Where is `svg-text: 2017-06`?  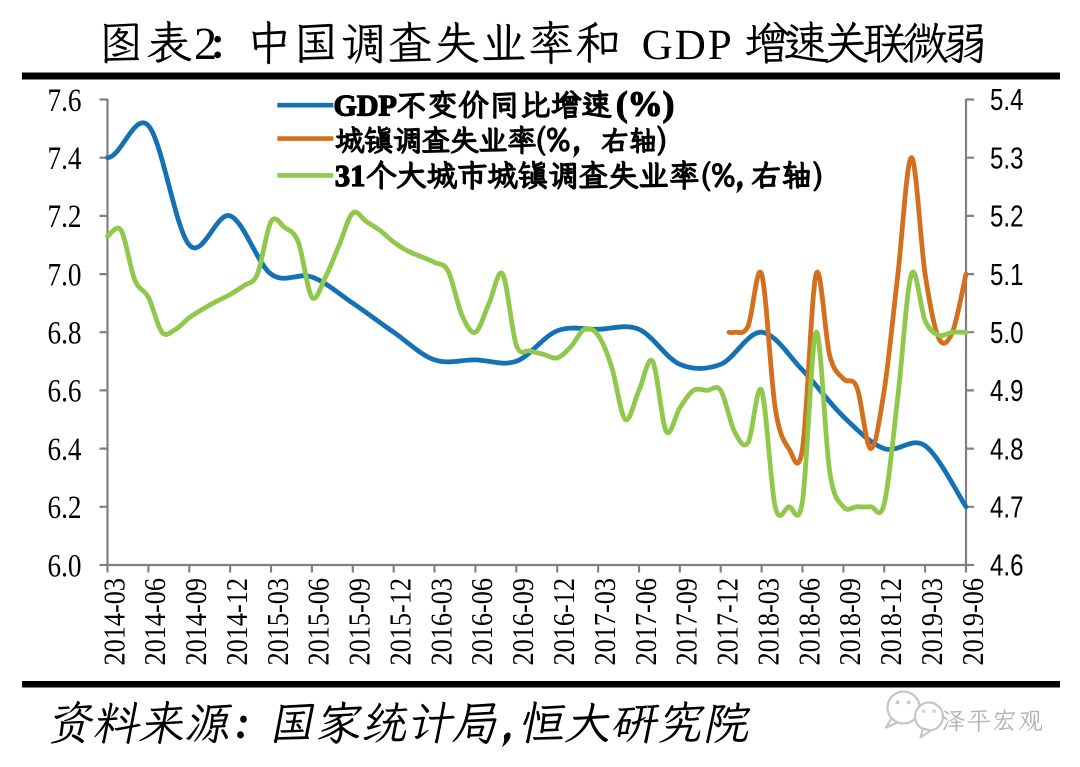 svg-text: 2017-06 is located at coordinates (646, 622).